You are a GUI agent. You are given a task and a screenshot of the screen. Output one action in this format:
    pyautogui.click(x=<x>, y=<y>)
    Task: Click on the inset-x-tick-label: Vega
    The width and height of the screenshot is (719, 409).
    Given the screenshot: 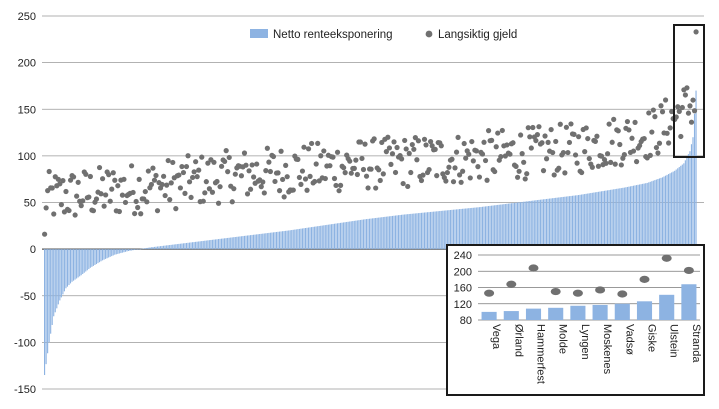 What is the action you would take?
    pyautogui.click(x=496, y=337)
    